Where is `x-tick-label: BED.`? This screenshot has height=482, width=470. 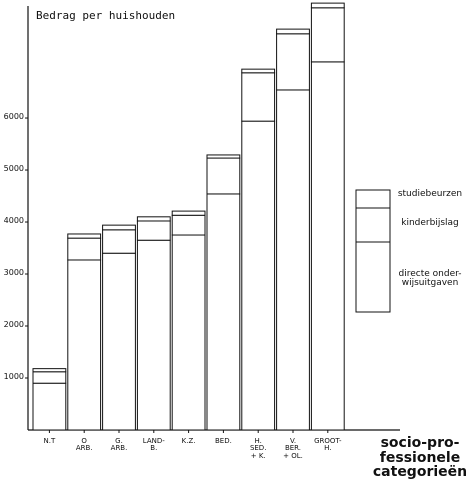
x-tick-label: BED. is located at coordinates (223, 441).